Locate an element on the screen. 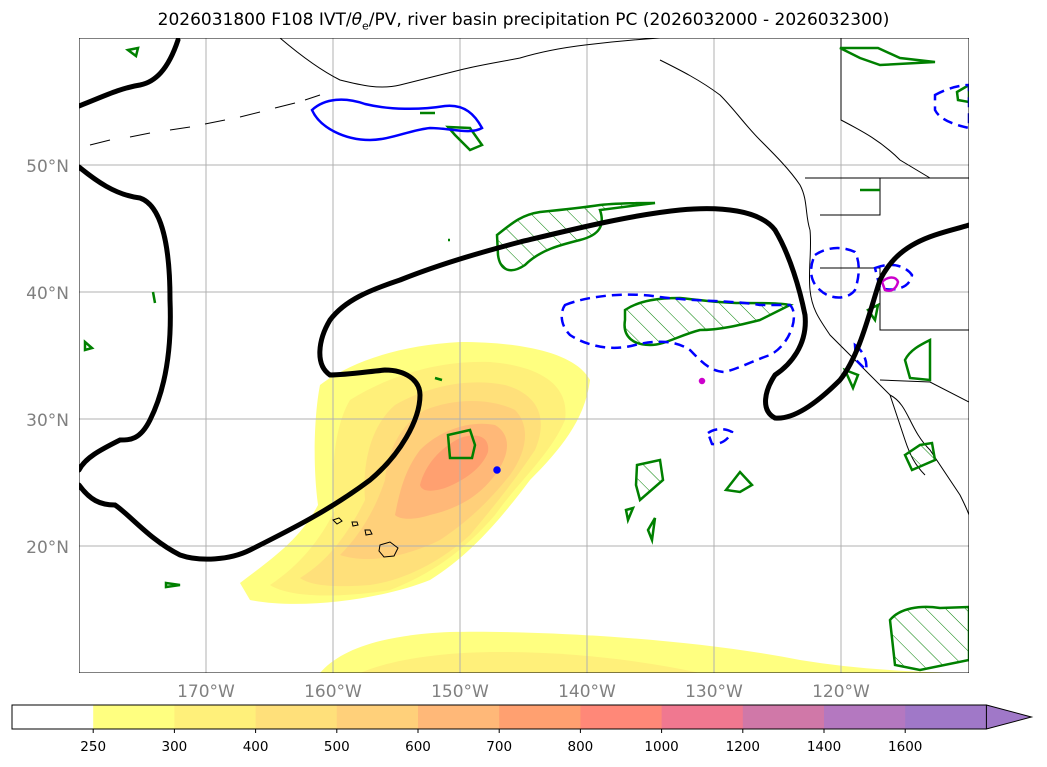  colorbar-tick-label: 800 is located at coordinates (581, 747).